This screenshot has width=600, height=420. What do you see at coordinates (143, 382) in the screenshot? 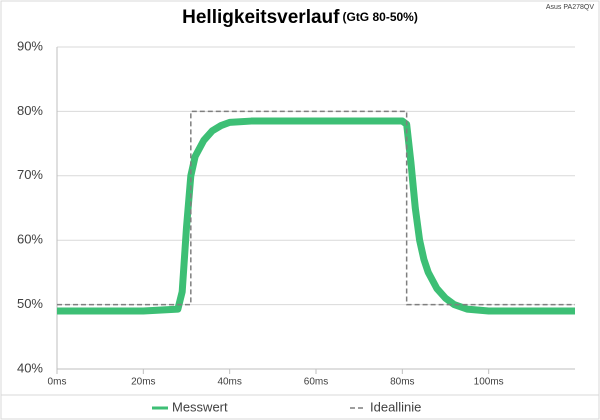
I see `x-tick-label: 20ms` at bounding box center [143, 382].